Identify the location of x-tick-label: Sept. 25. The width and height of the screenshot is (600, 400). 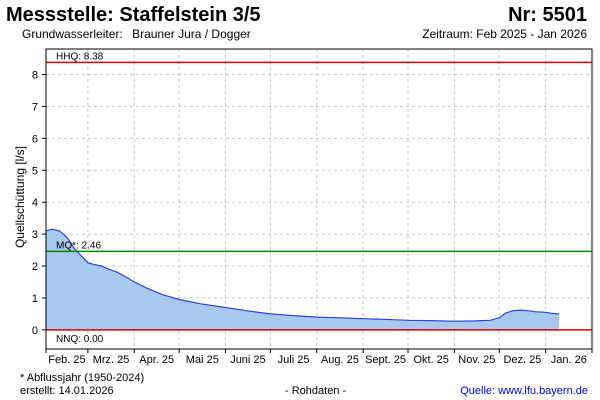
(385, 360).